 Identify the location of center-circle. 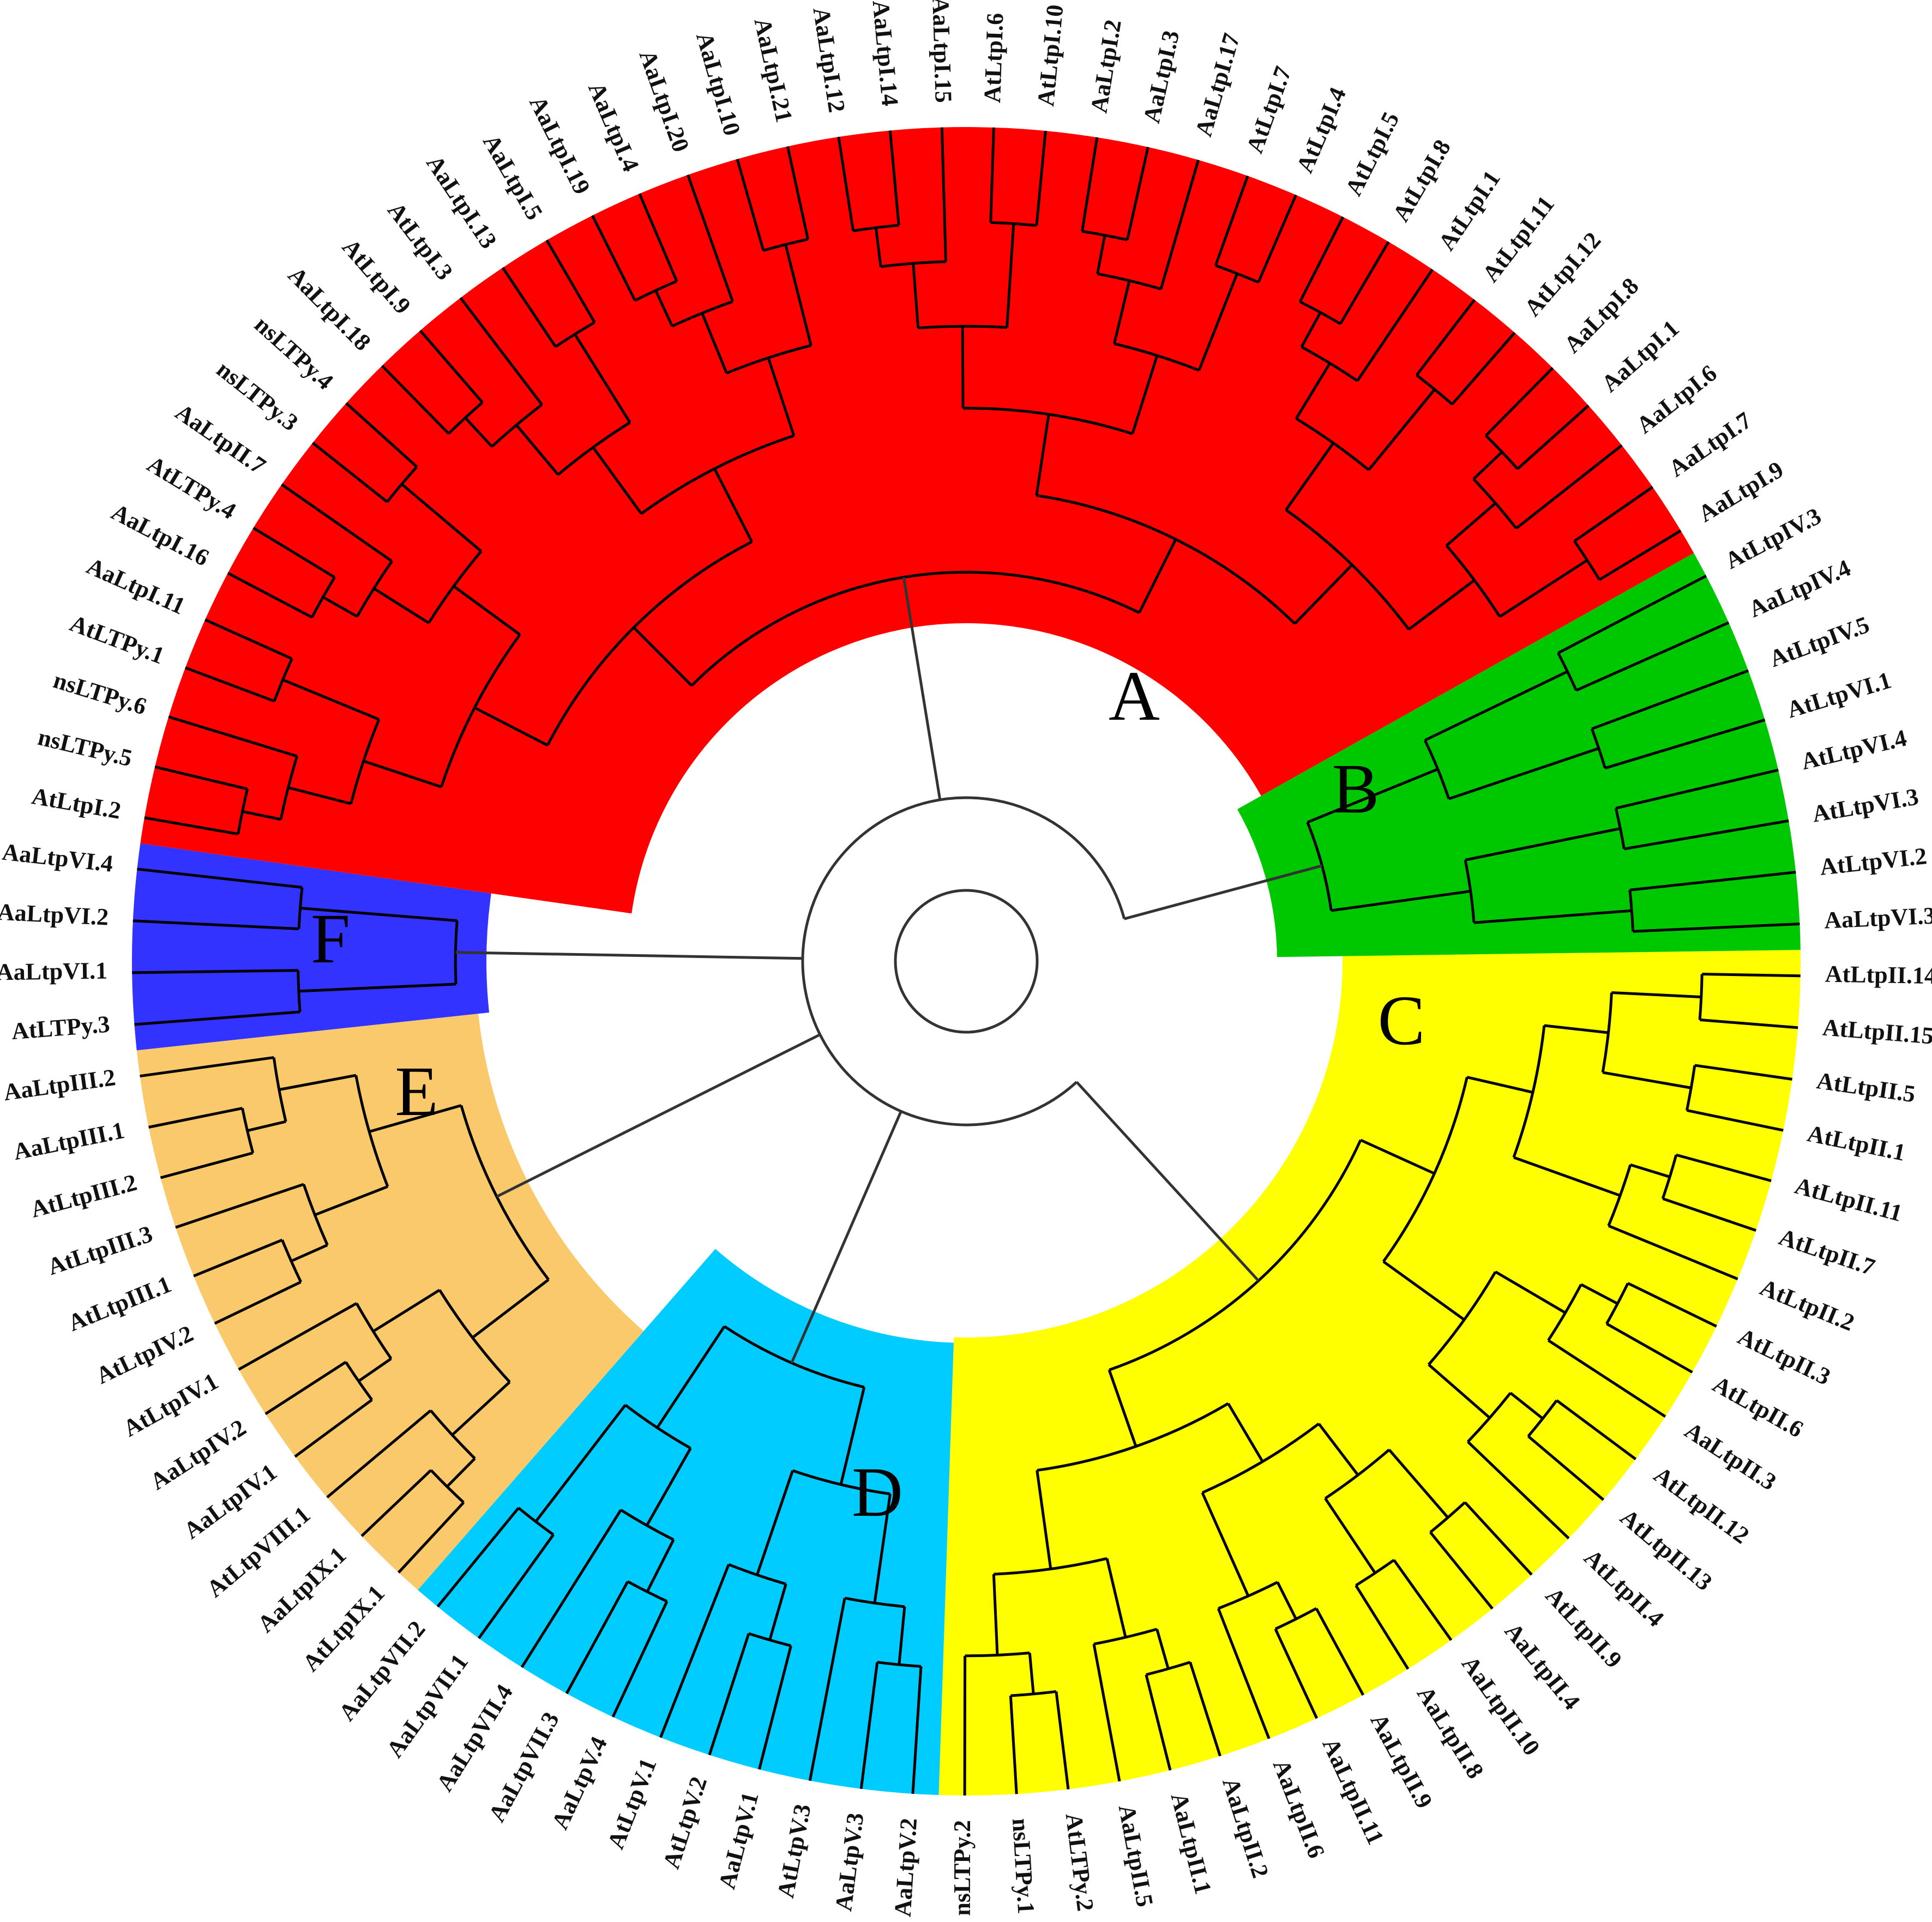
(966, 961).